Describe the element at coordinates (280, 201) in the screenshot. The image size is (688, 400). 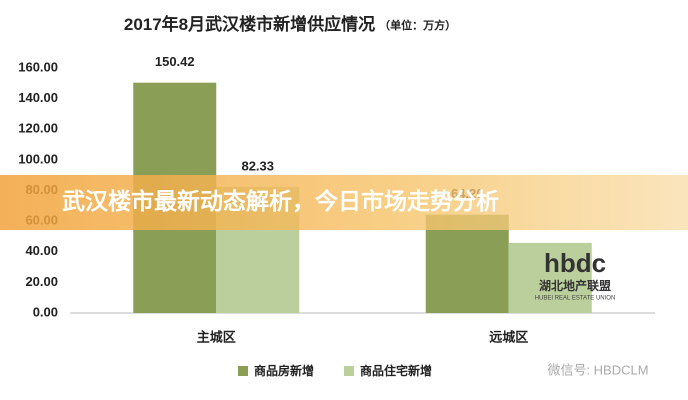
I see `banner: 武汉楼市最新动态解析，今日市场走势分析` at that location.